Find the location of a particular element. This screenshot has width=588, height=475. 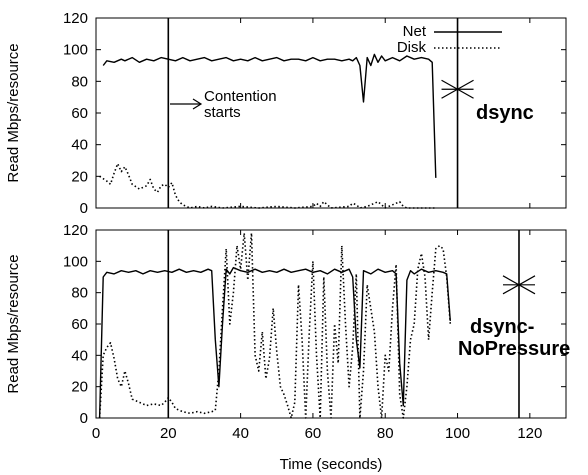

x-tick-label: 120 is located at coordinates (529, 433).